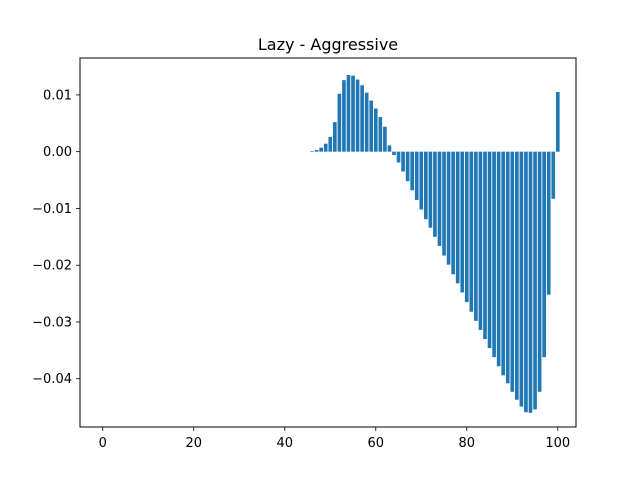 The height and width of the screenshot is (485, 640). What do you see at coordinates (52, 379) in the screenshot?
I see `y-tick-label: −0.04` at bounding box center [52, 379].